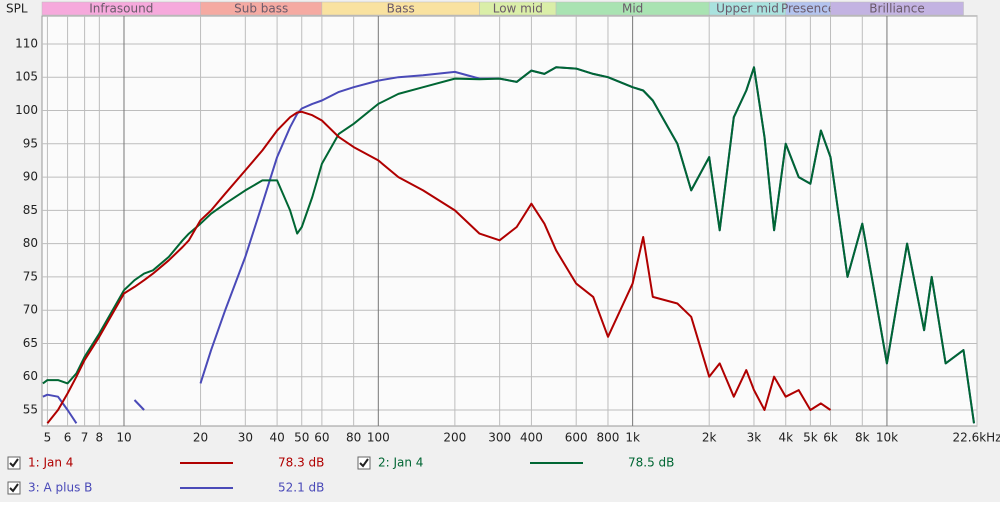  I want to click on y-tick-label: 110, so click(26, 43).